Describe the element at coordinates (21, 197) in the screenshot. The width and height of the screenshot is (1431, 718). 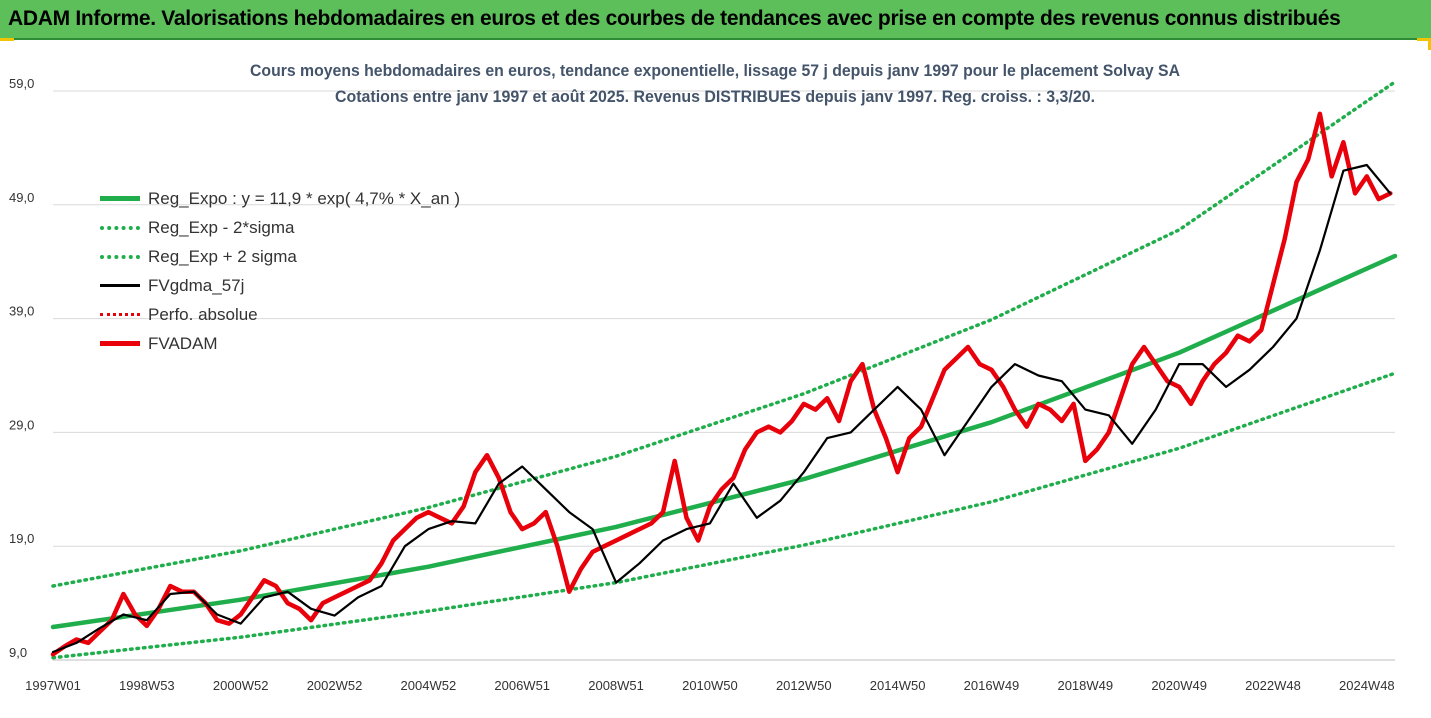
I see `y-tick-label: 49,0` at that location.